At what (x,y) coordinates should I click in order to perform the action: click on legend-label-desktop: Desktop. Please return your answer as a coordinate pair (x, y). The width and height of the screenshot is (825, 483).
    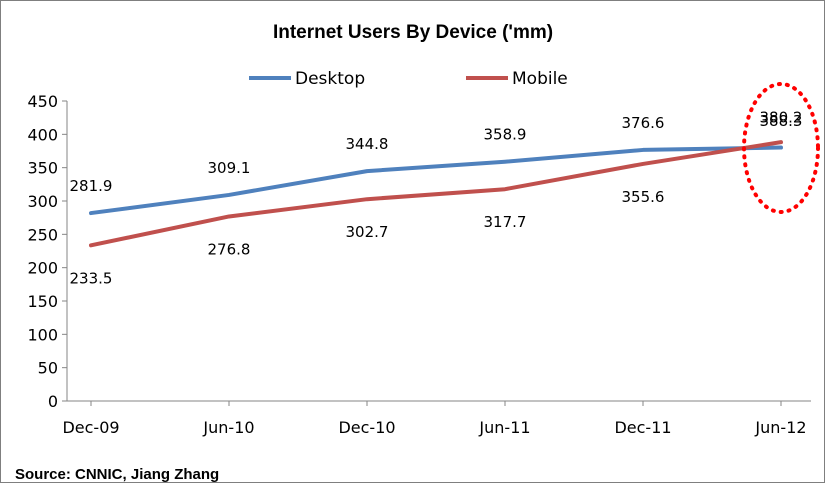
    Looking at the image, I should click on (330, 79).